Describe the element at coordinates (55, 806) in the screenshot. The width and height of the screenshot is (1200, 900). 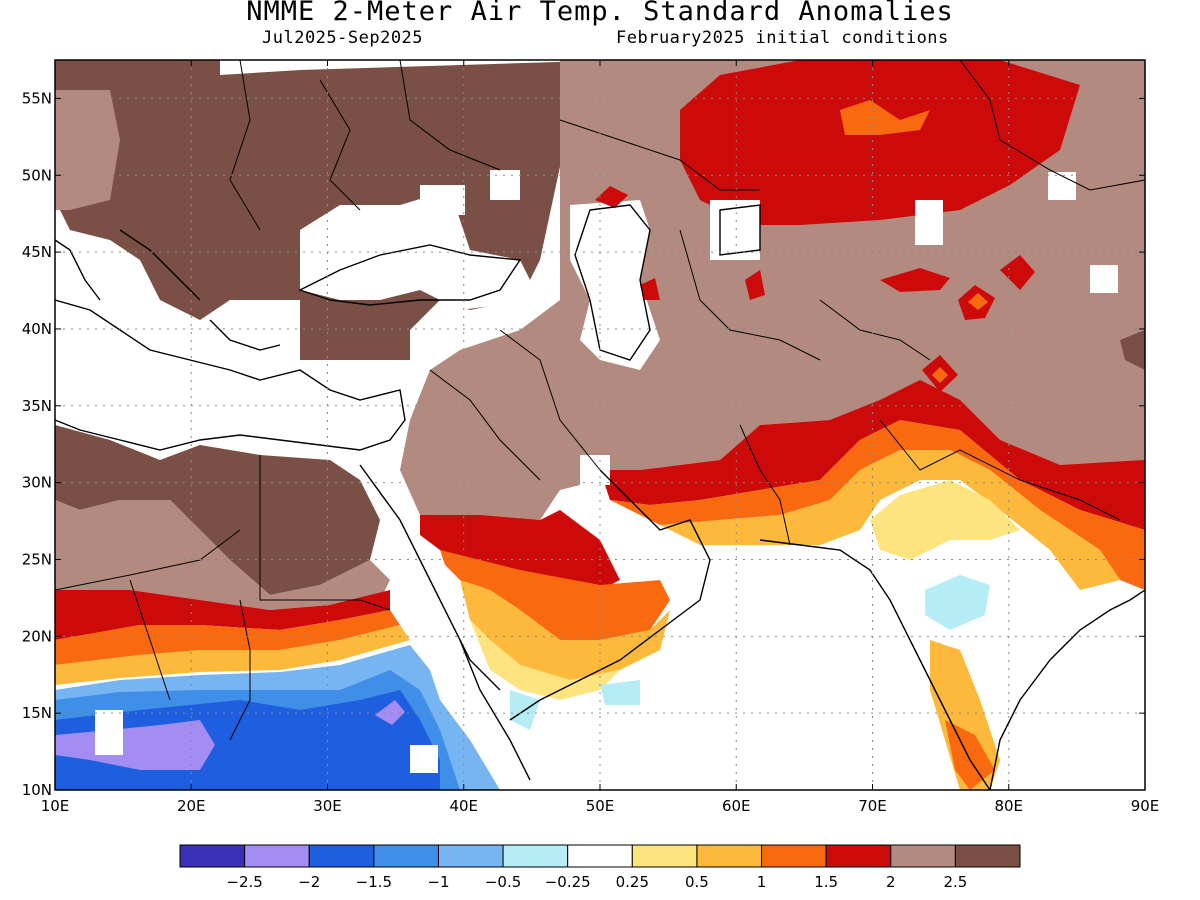
I see `lon-label: 10E` at that location.